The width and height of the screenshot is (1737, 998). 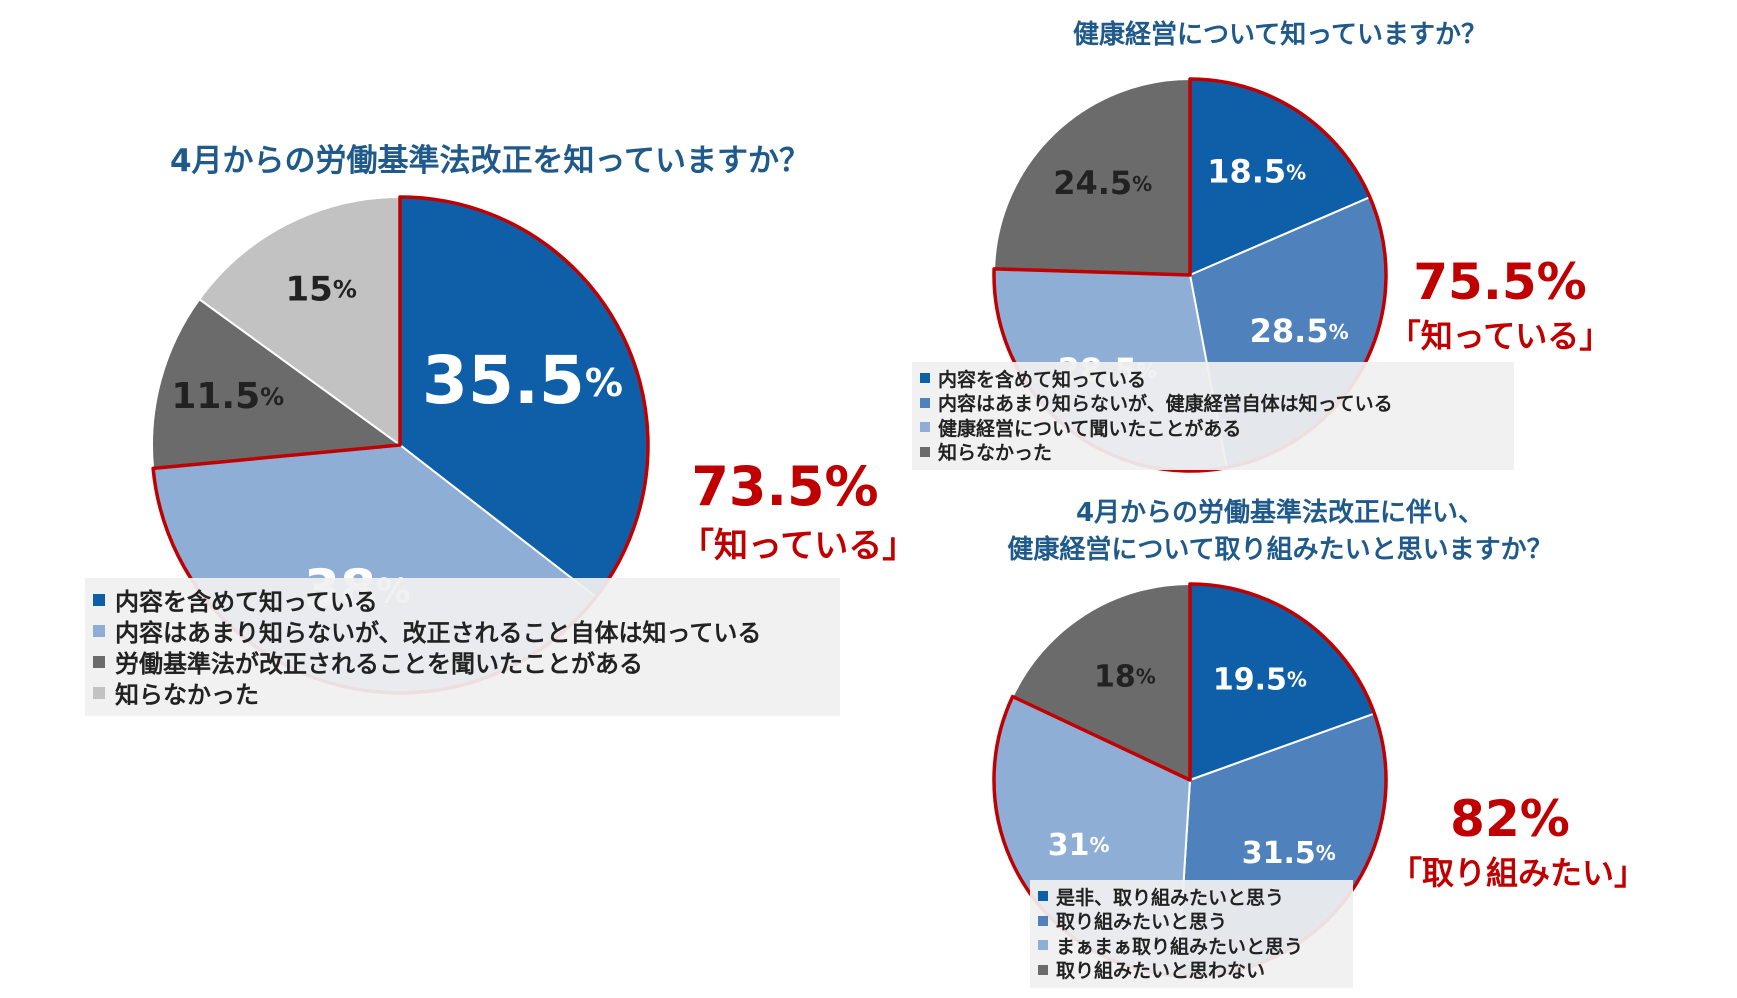 What do you see at coordinates (1090, 428) in the screenshot?
I see `chart2-legend-label-3: 健康経営について聞いたことがある` at bounding box center [1090, 428].